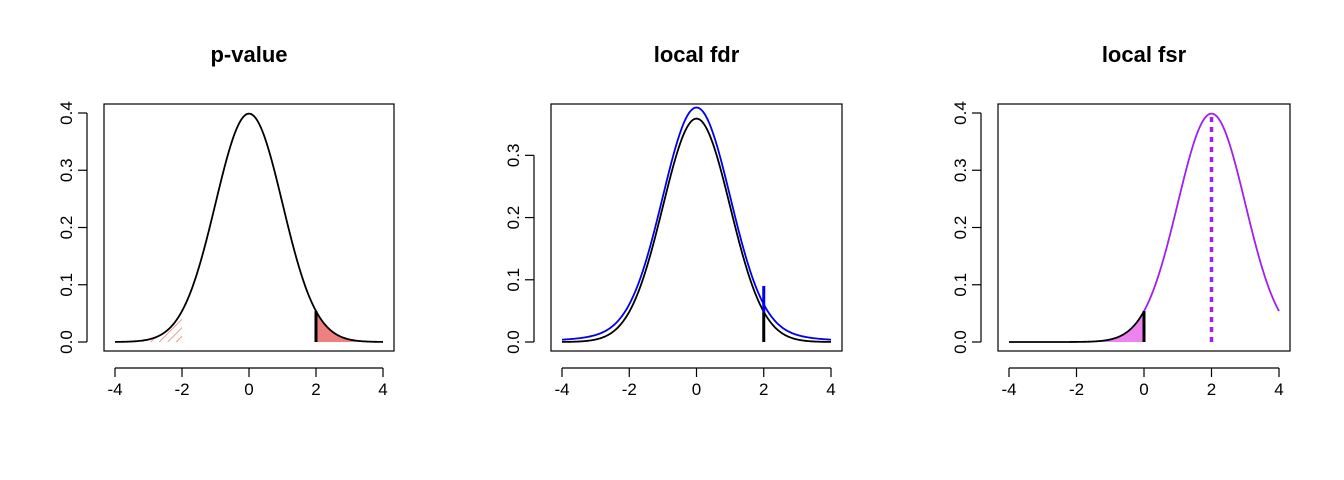 The height and width of the screenshot is (480, 1344). Describe the element at coordinates (1144, 54) in the screenshot. I see `chart-title: local fsr` at that location.